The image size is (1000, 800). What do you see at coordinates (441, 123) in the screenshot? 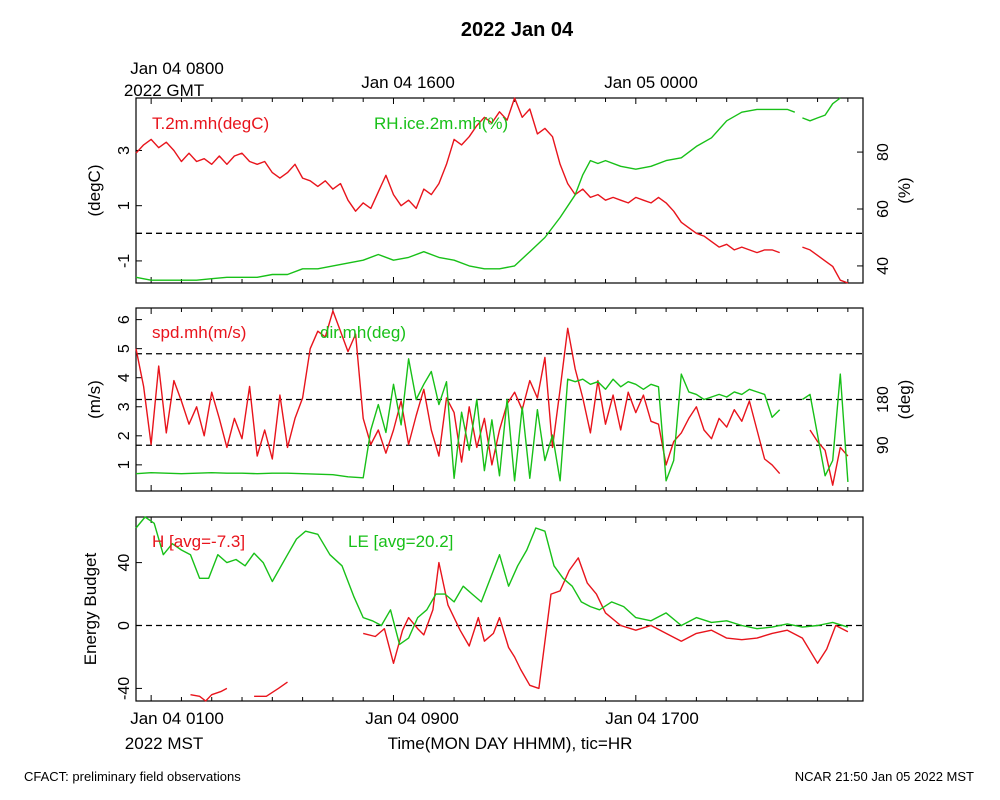
I see `series-label-secondary: RH.ice.2m.mh(%)` at bounding box center [441, 123].